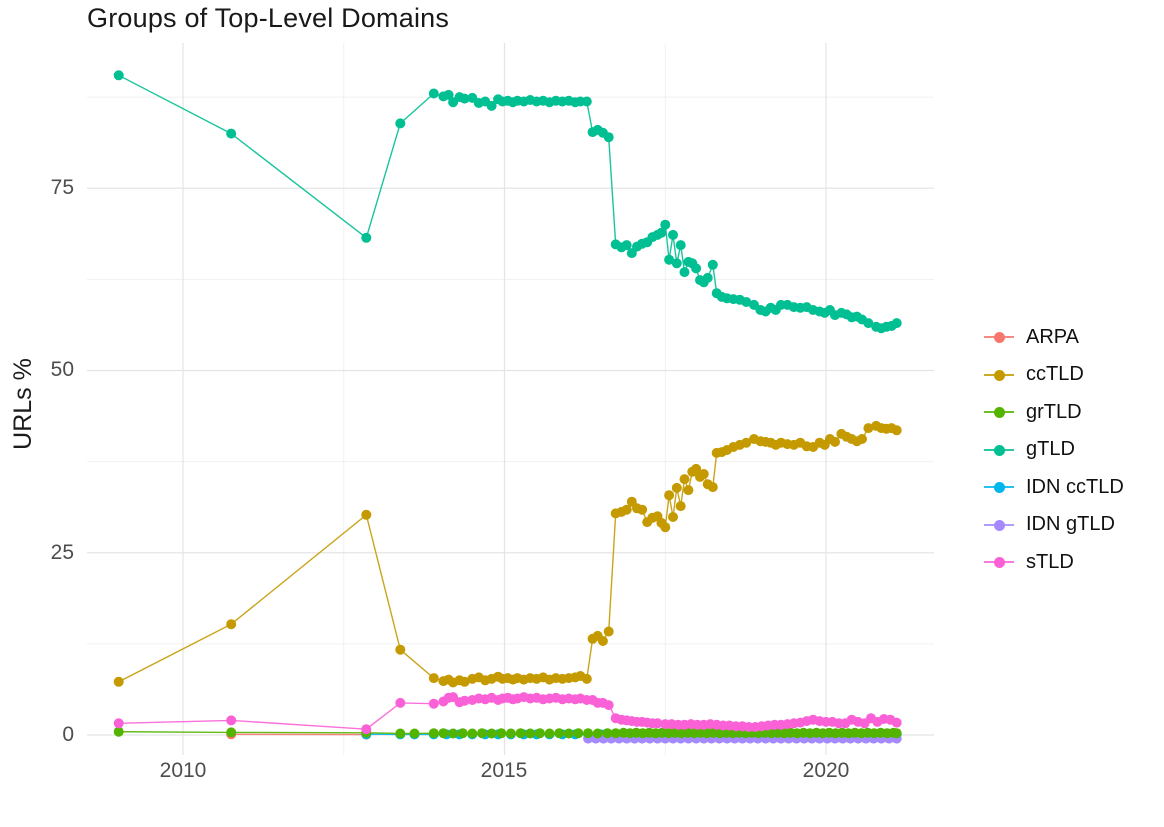 Image resolution: width=1164 pixels, height=827 pixels. Describe the element at coordinates (62, 369) in the screenshot. I see `y-tick-label-50: 50` at that location.